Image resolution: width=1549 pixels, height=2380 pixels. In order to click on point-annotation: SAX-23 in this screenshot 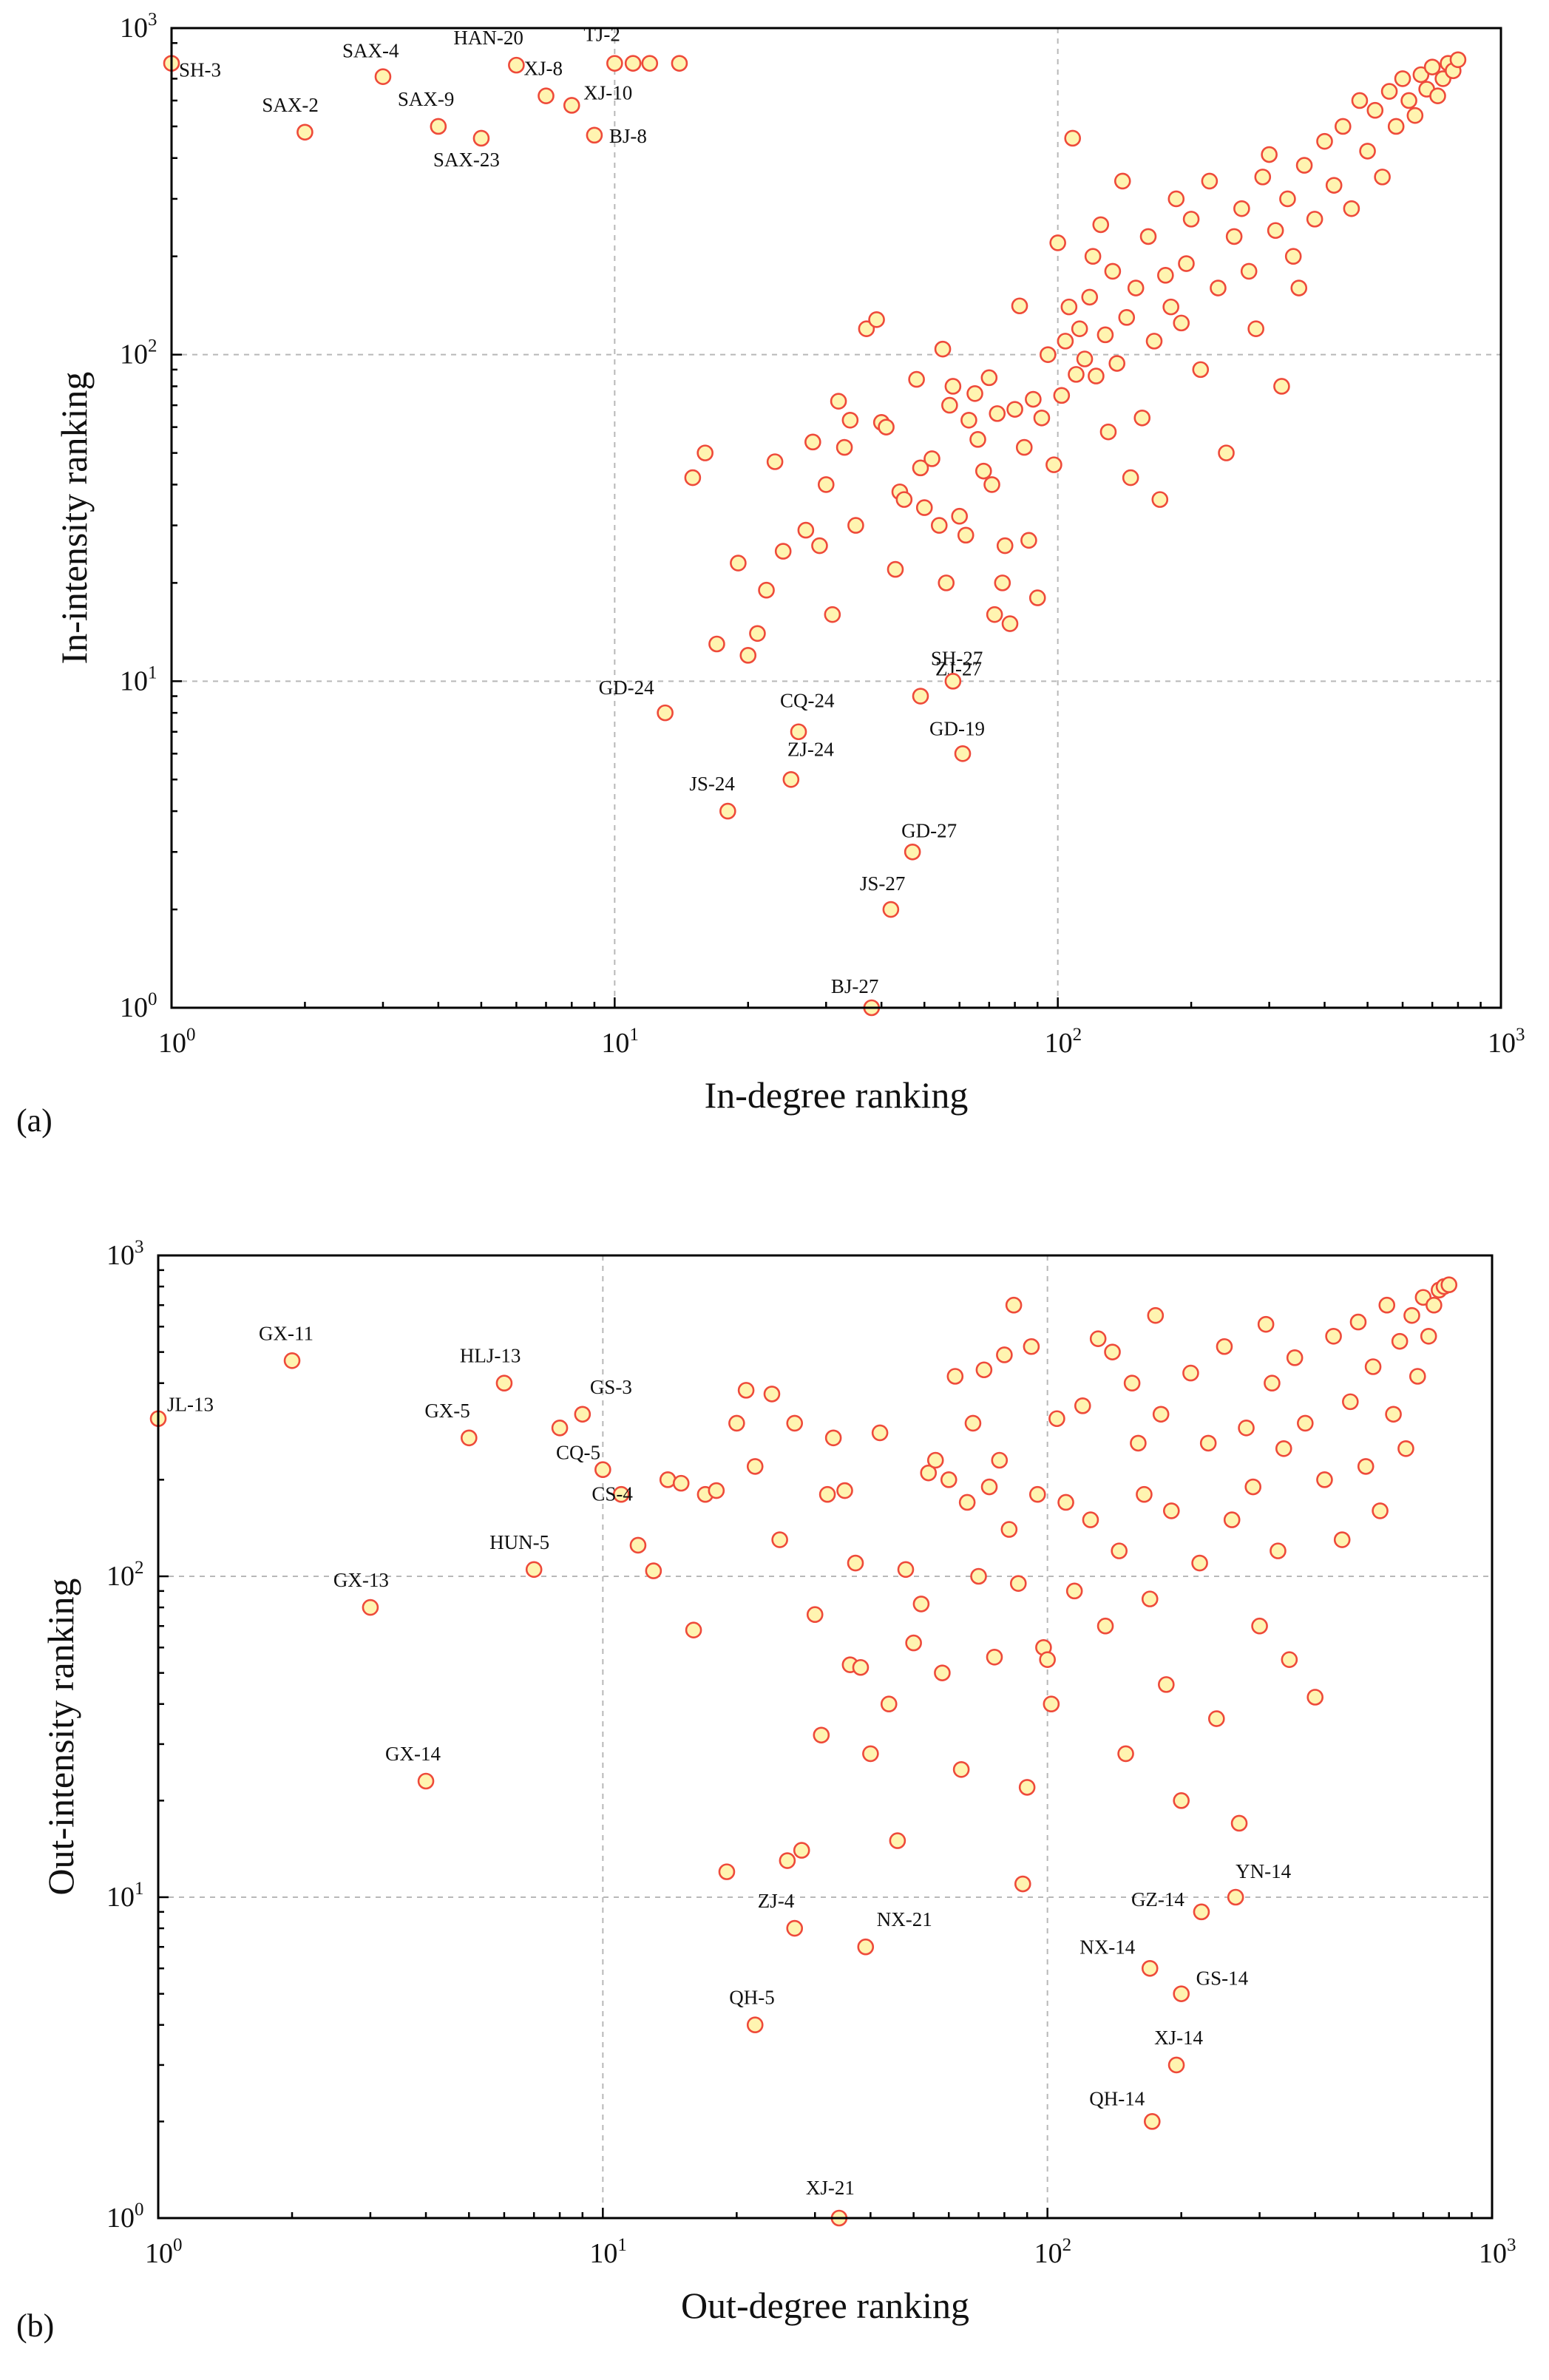, I will do `click(467, 160)`.